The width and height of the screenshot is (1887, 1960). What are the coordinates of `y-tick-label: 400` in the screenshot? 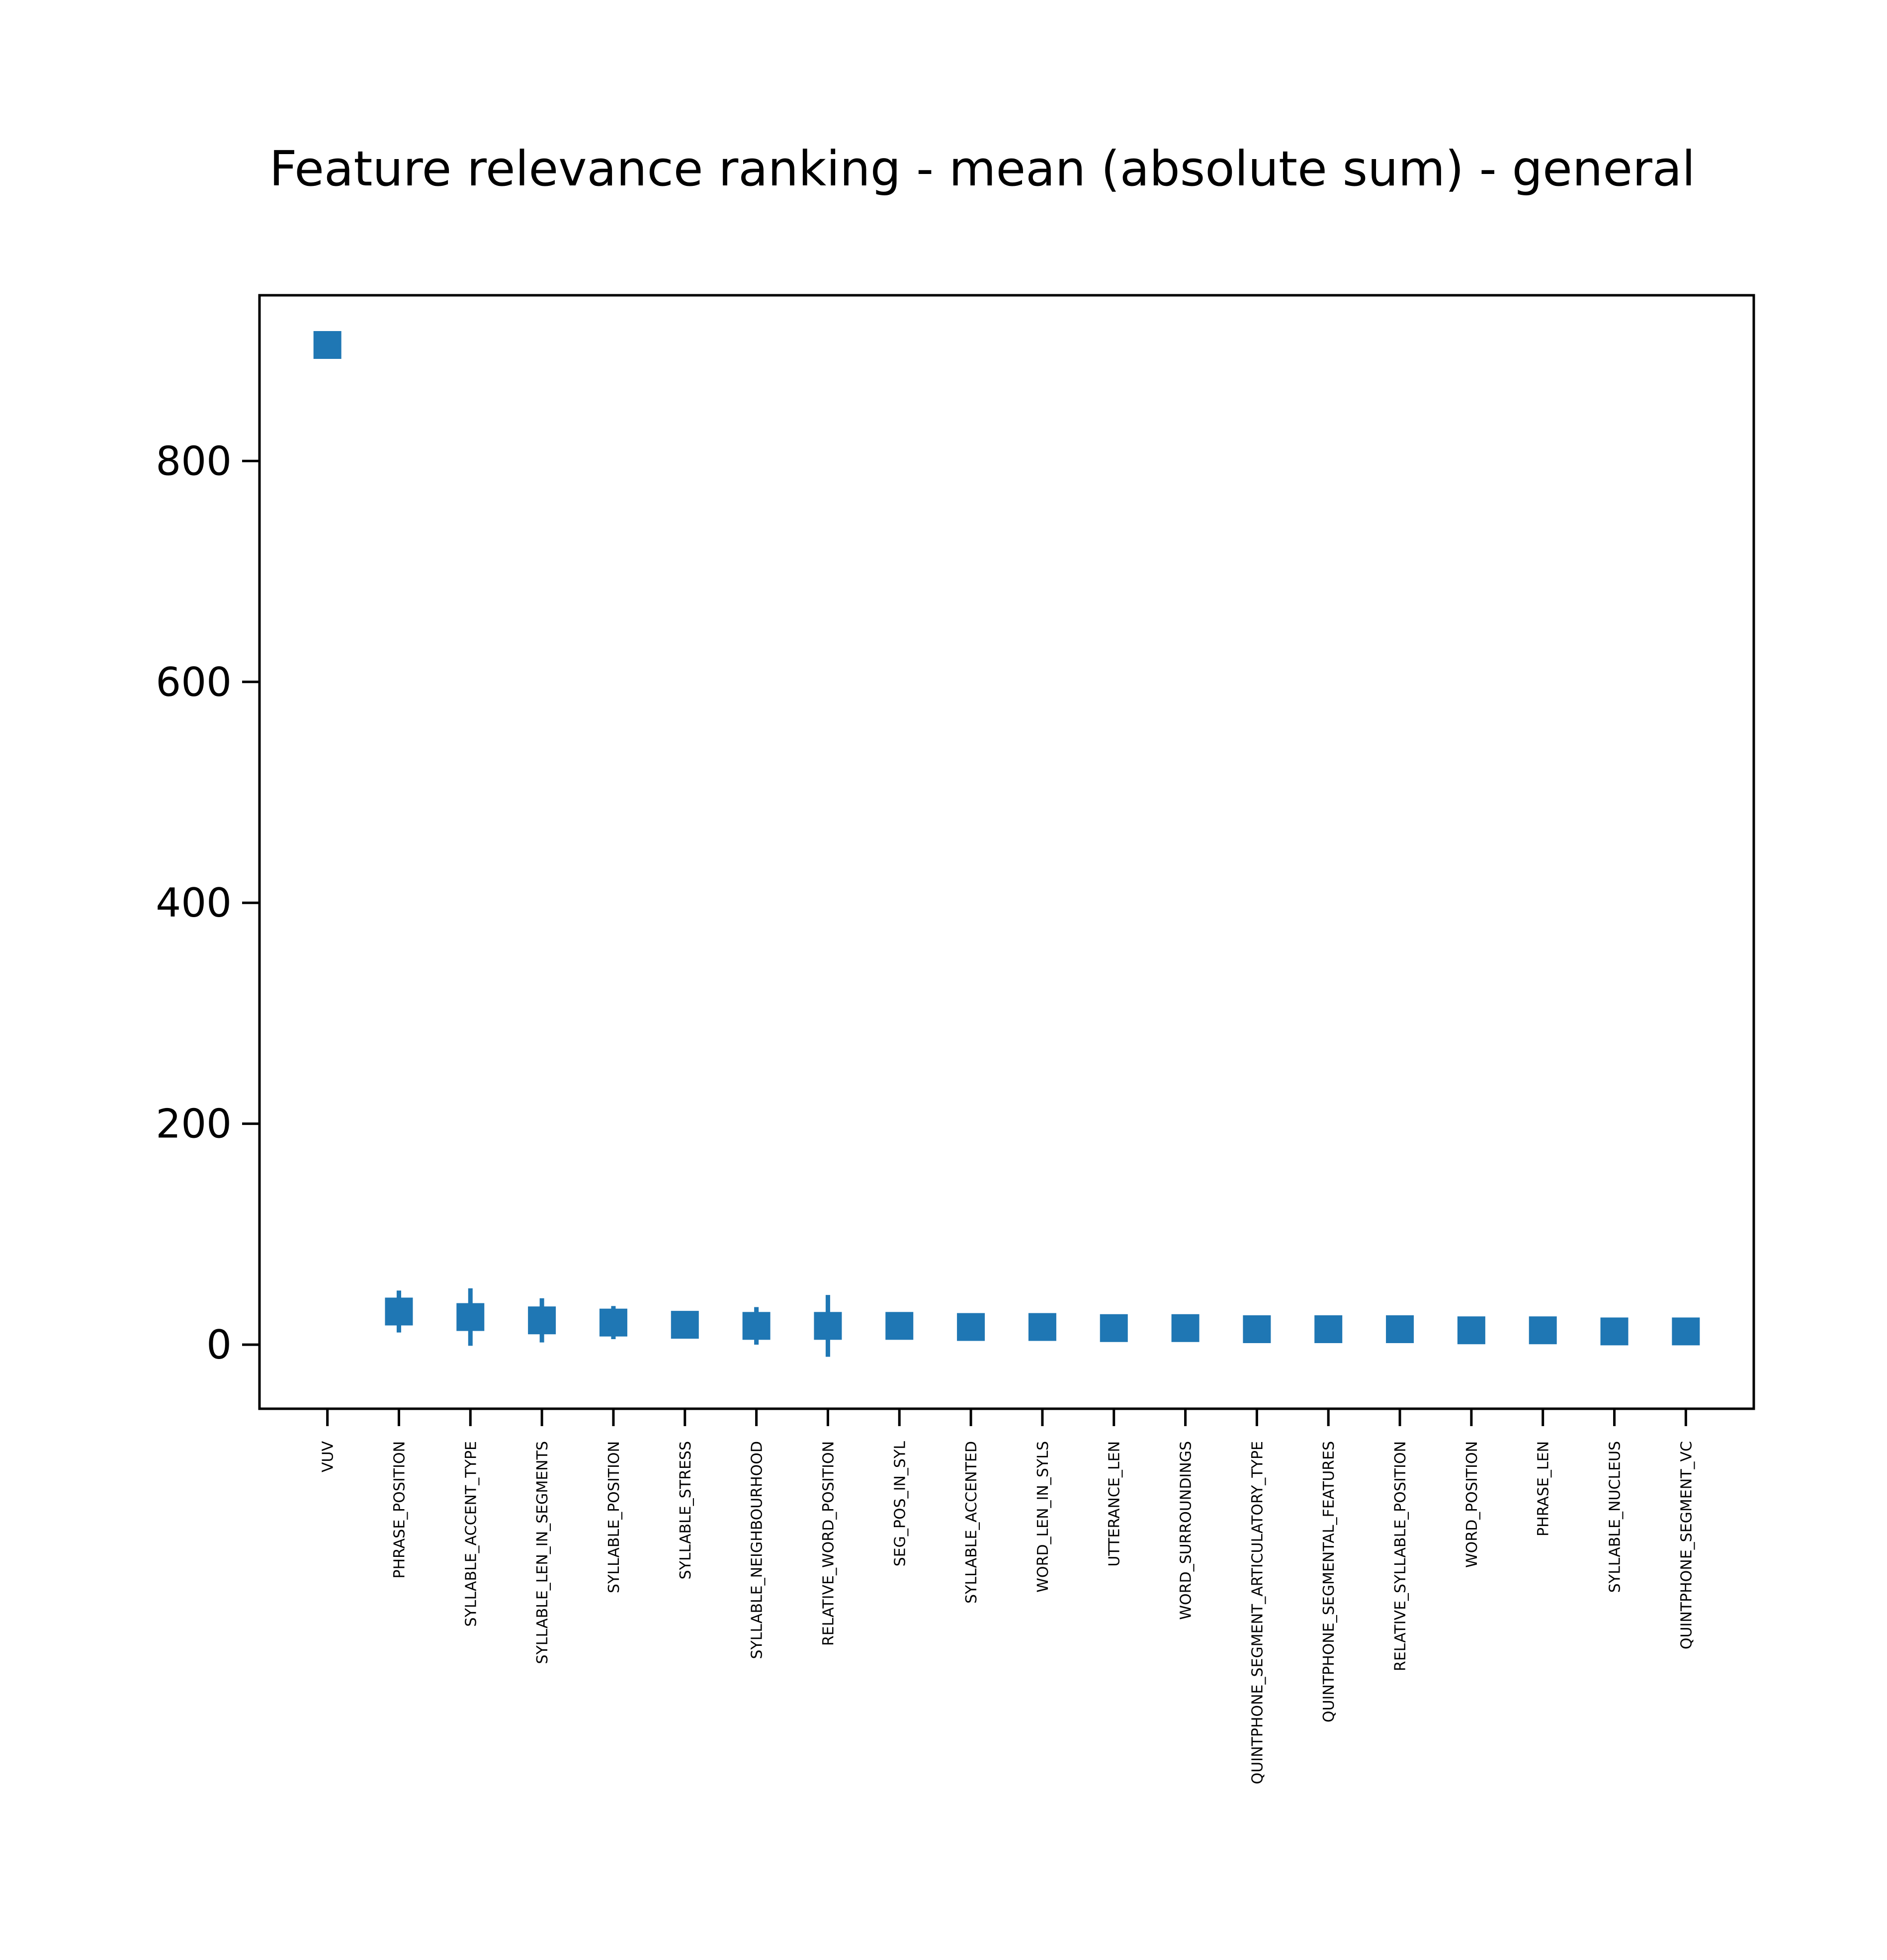 It's located at (194, 903).